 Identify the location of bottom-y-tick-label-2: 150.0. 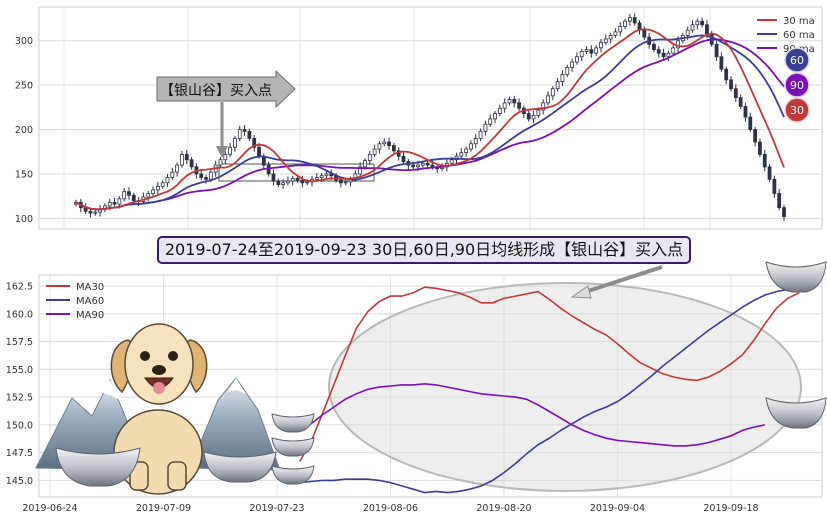
(19, 425).